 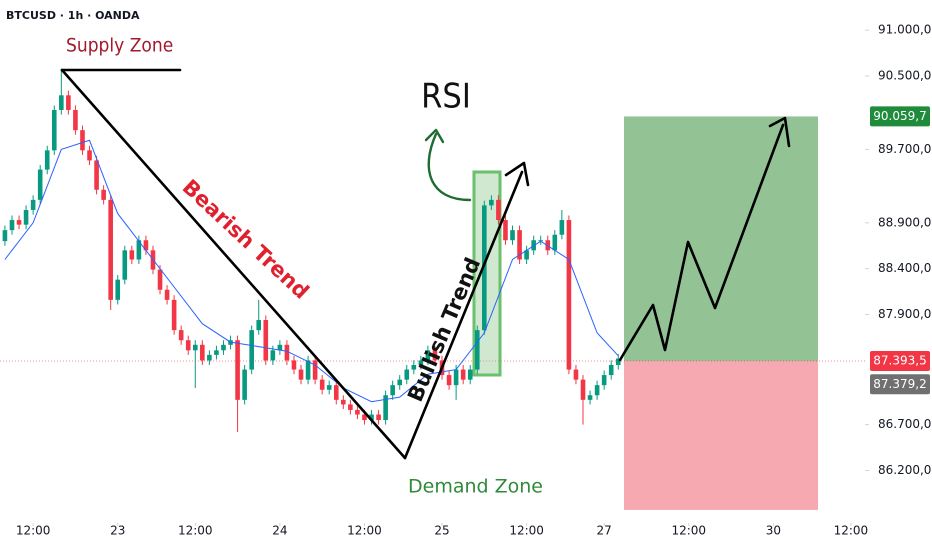 I want to click on x-tick-label: 24, so click(x=279, y=531).